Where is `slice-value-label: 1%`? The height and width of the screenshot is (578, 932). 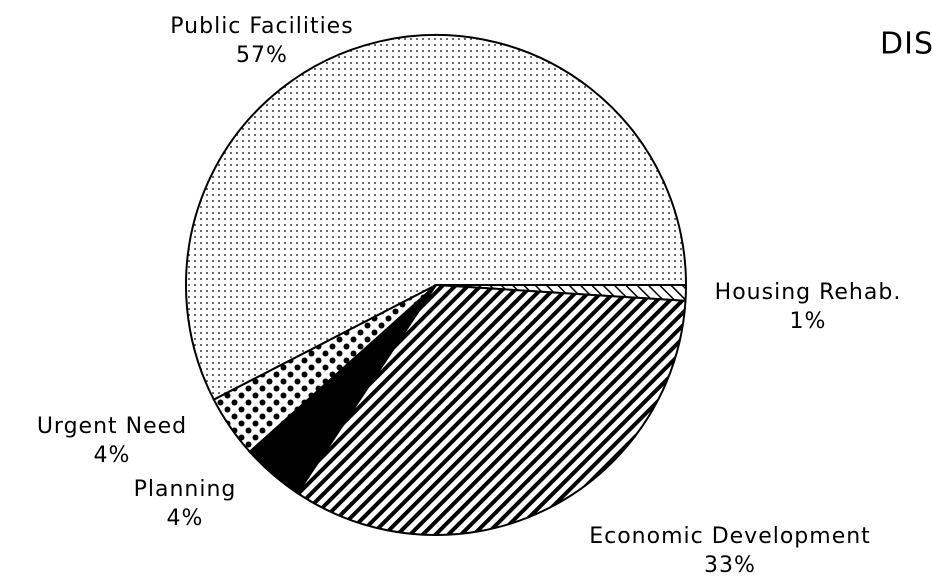 slice-value-label: 1% is located at coordinates (808, 321).